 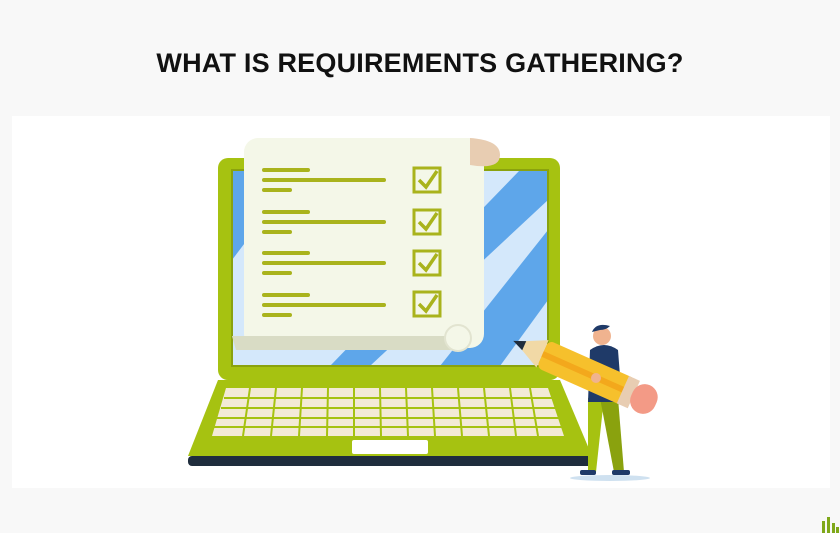 I want to click on paper-roll-top, so click(x=485, y=152).